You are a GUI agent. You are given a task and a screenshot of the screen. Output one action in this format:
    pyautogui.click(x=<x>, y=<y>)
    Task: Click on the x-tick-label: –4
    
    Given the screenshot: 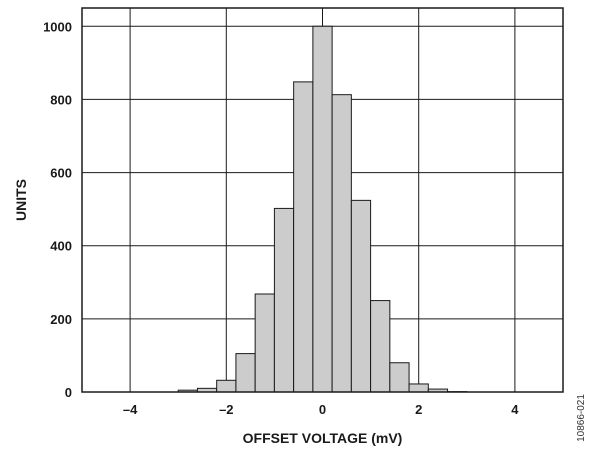 What is the action you would take?
    pyautogui.click(x=130, y=409)
    